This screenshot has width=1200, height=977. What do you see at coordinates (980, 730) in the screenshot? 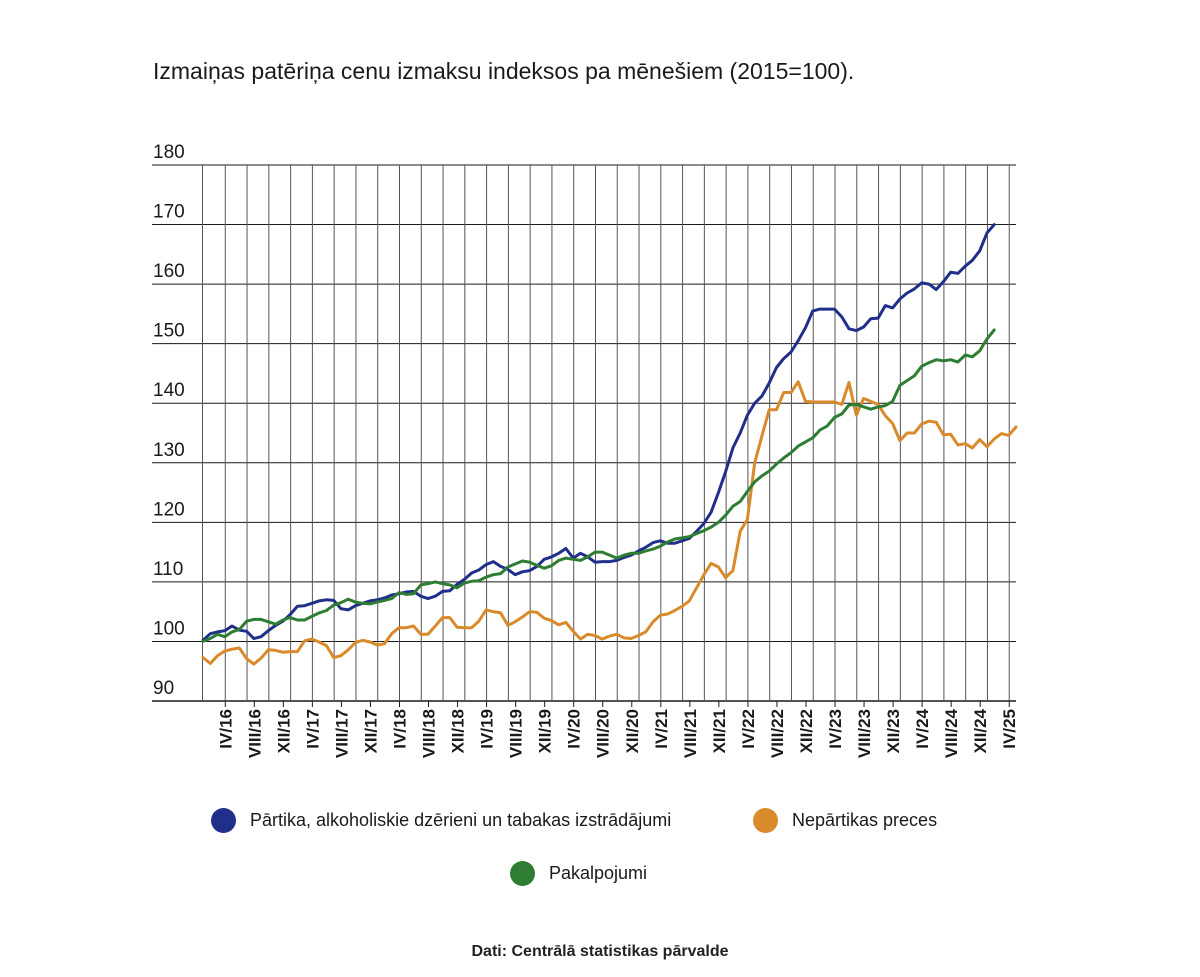
I see `x-tick-label: XII/24` at bounding box center [980, 730].